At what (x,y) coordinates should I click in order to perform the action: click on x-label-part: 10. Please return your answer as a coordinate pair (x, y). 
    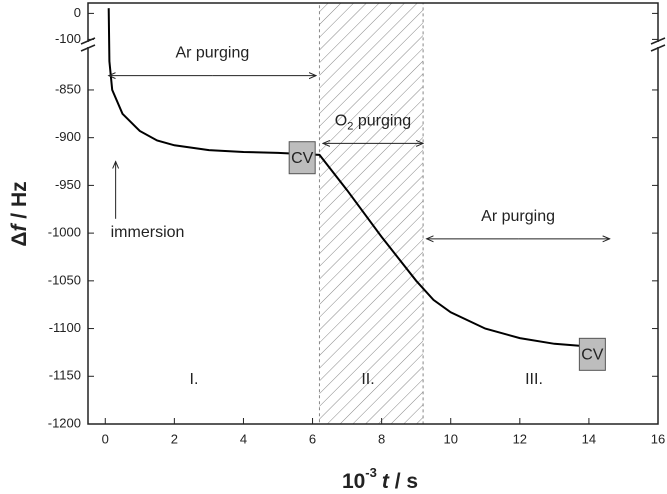
    Looking at the image, I should click on (353, 481).